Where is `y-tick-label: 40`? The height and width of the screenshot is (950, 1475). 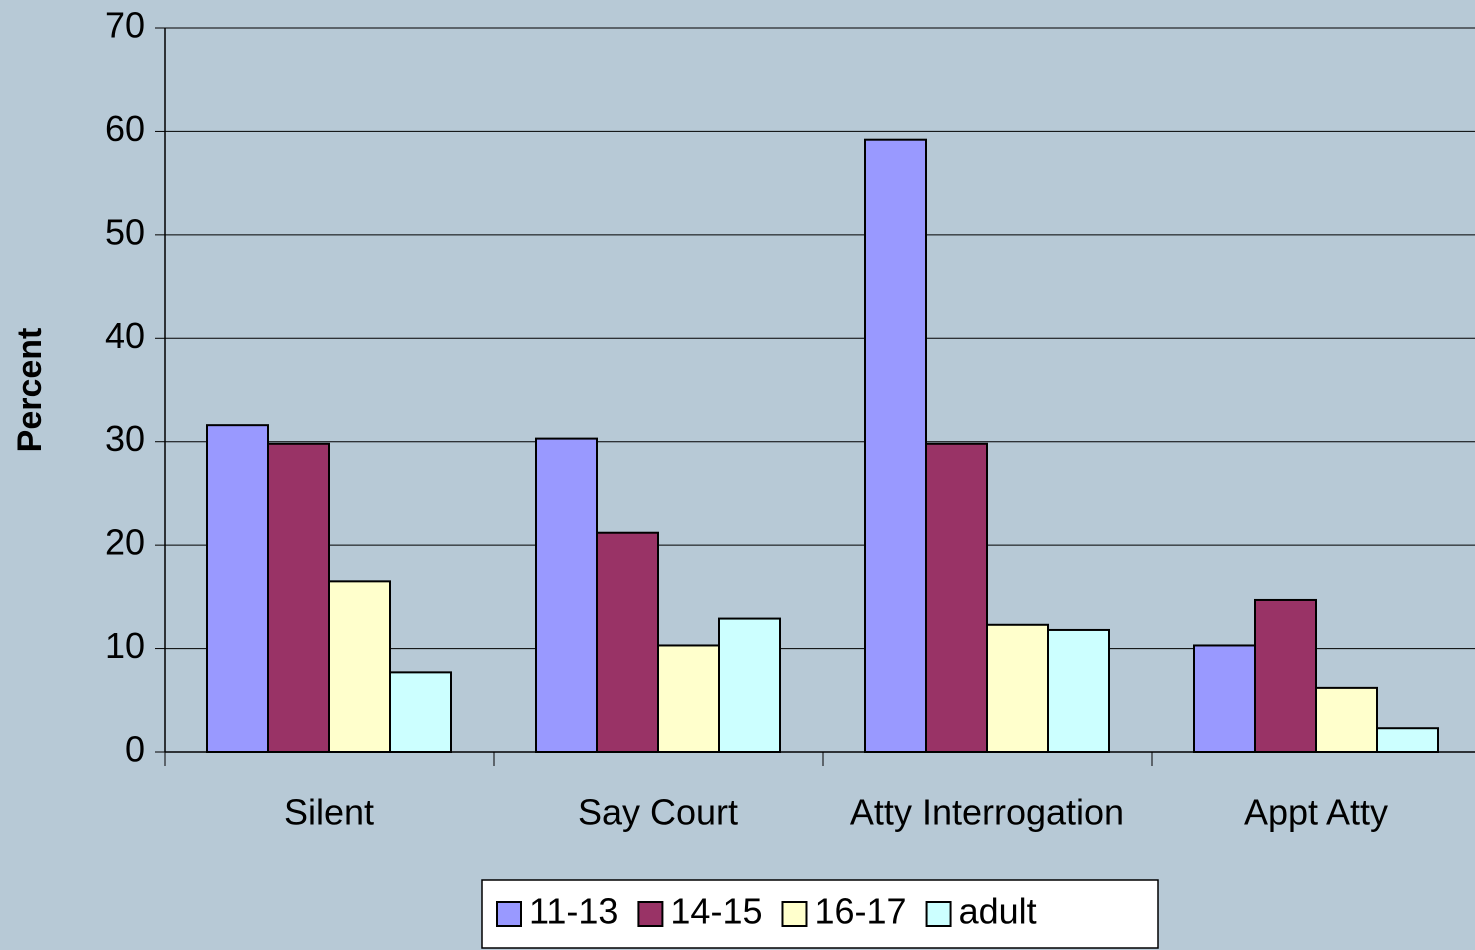 y-tick-label: 40 is located at coordinates (125, 335).